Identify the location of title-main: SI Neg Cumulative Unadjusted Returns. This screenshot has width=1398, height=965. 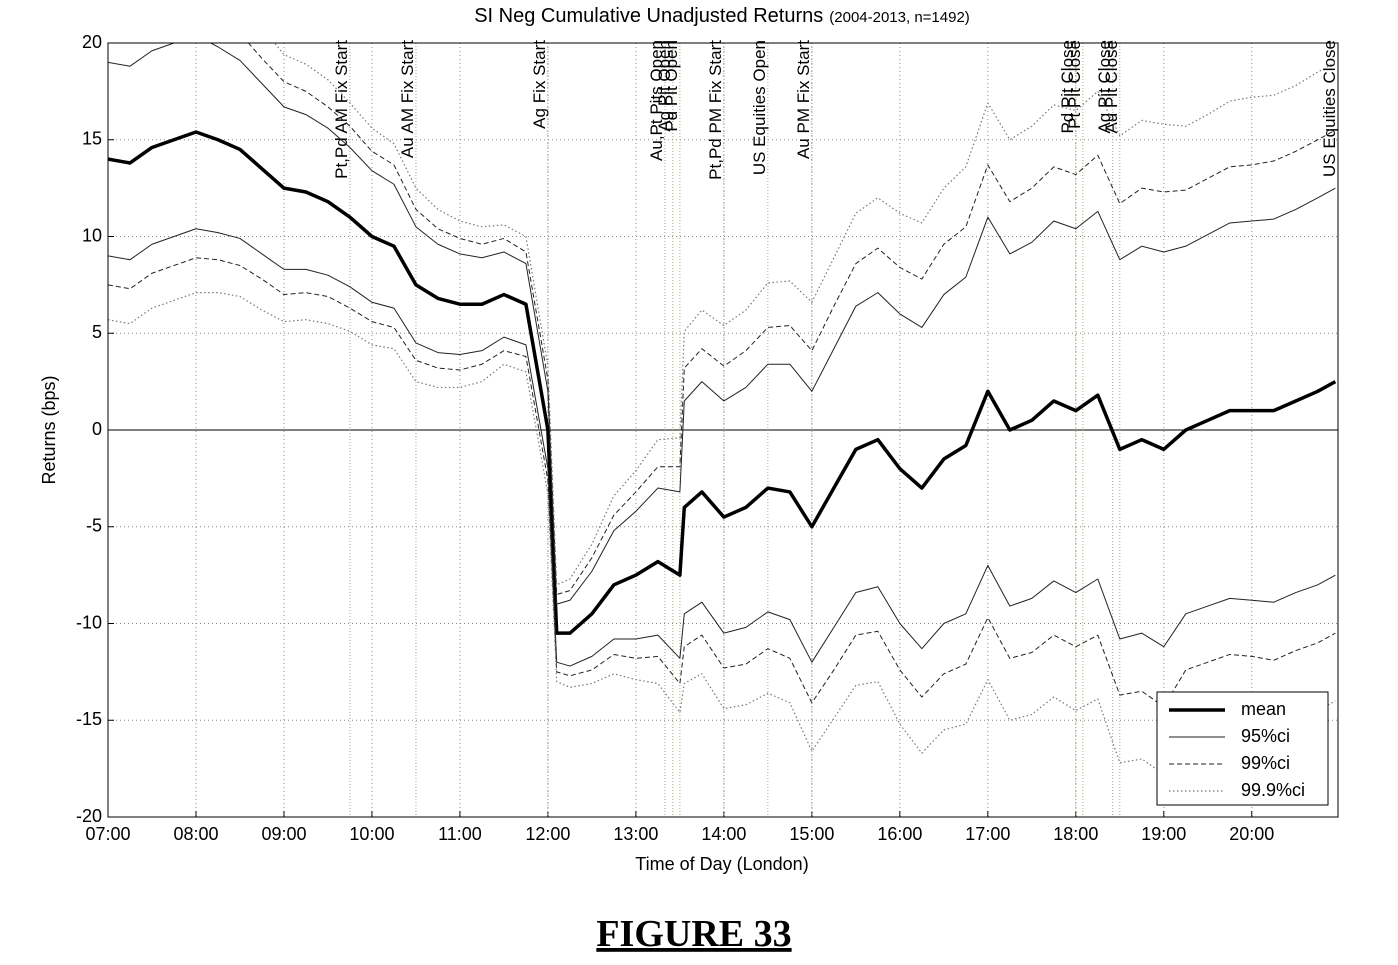
(648, 16).